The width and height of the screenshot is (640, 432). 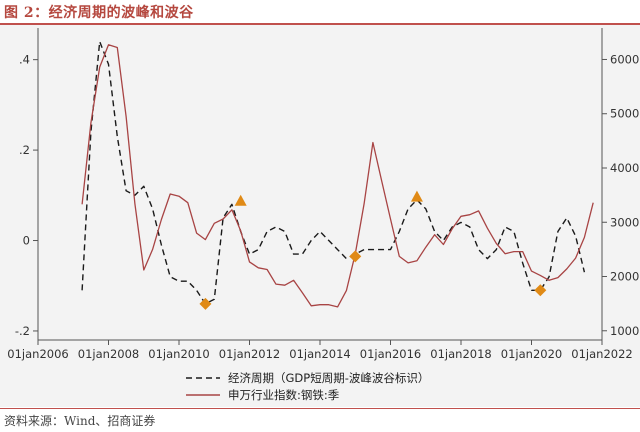 What do you see at coordinates (624, 222) in the screenshot?
I see `right-y-tick-label: 3000` at bounding box center [624, 222].